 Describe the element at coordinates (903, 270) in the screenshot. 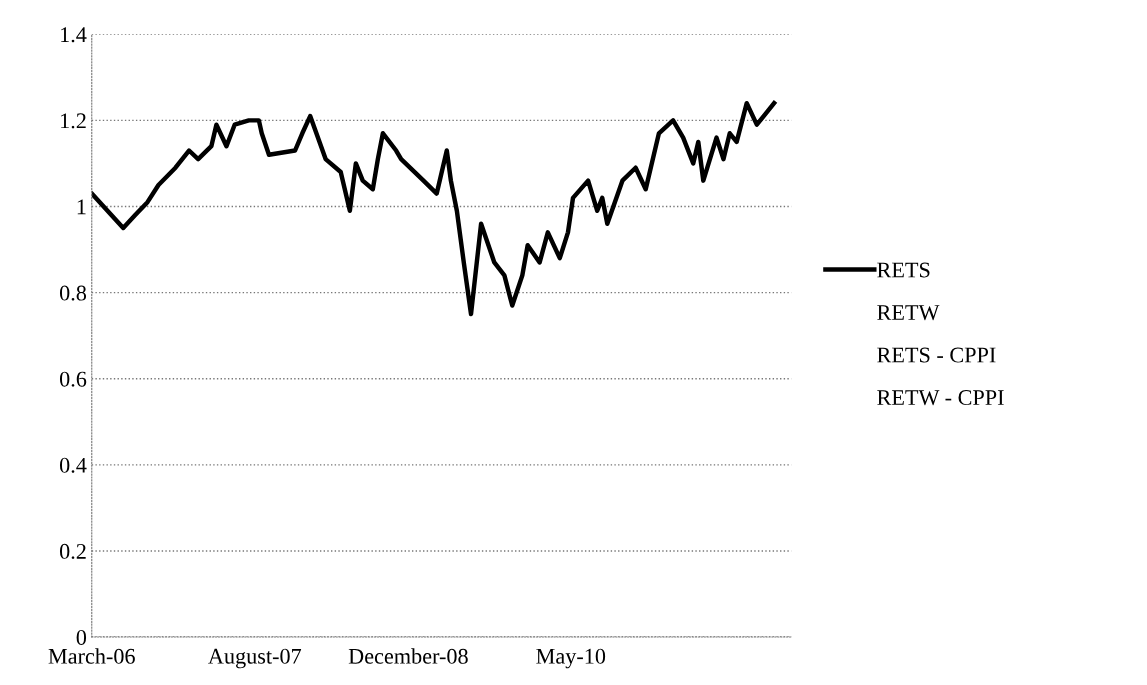

I see `legend-label: RETS` at that location.